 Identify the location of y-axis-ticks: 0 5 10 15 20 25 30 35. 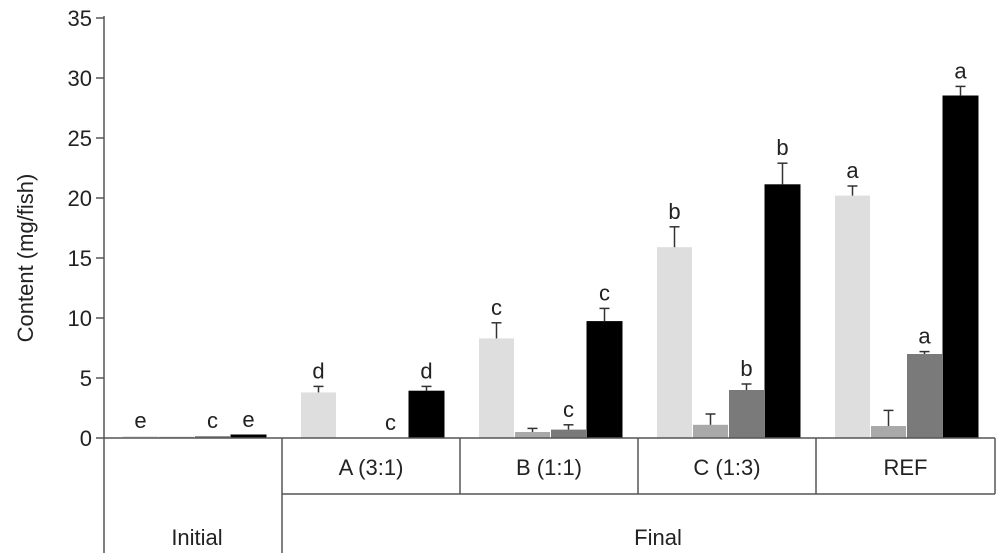
(86, 228).